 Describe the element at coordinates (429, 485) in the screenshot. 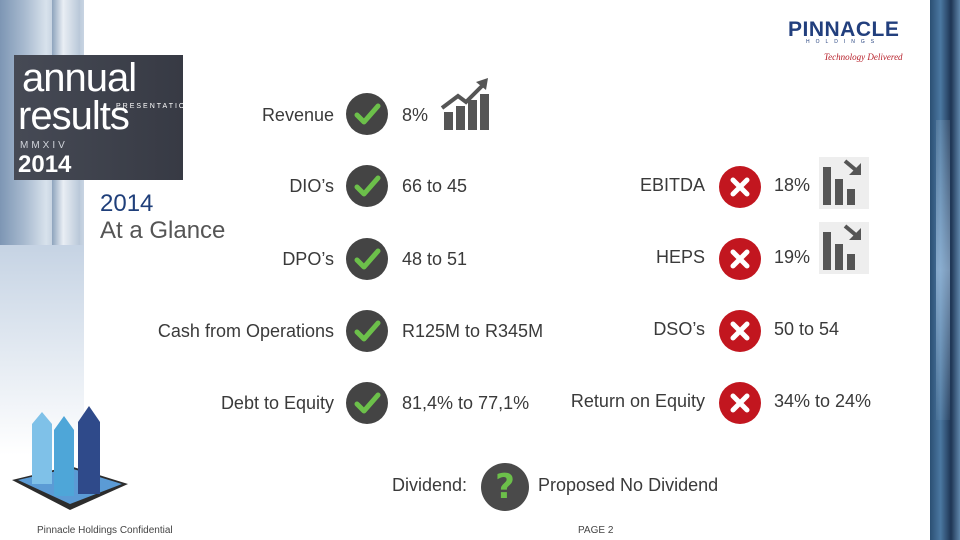

I see `dividend-label: Dividend:` at that location.